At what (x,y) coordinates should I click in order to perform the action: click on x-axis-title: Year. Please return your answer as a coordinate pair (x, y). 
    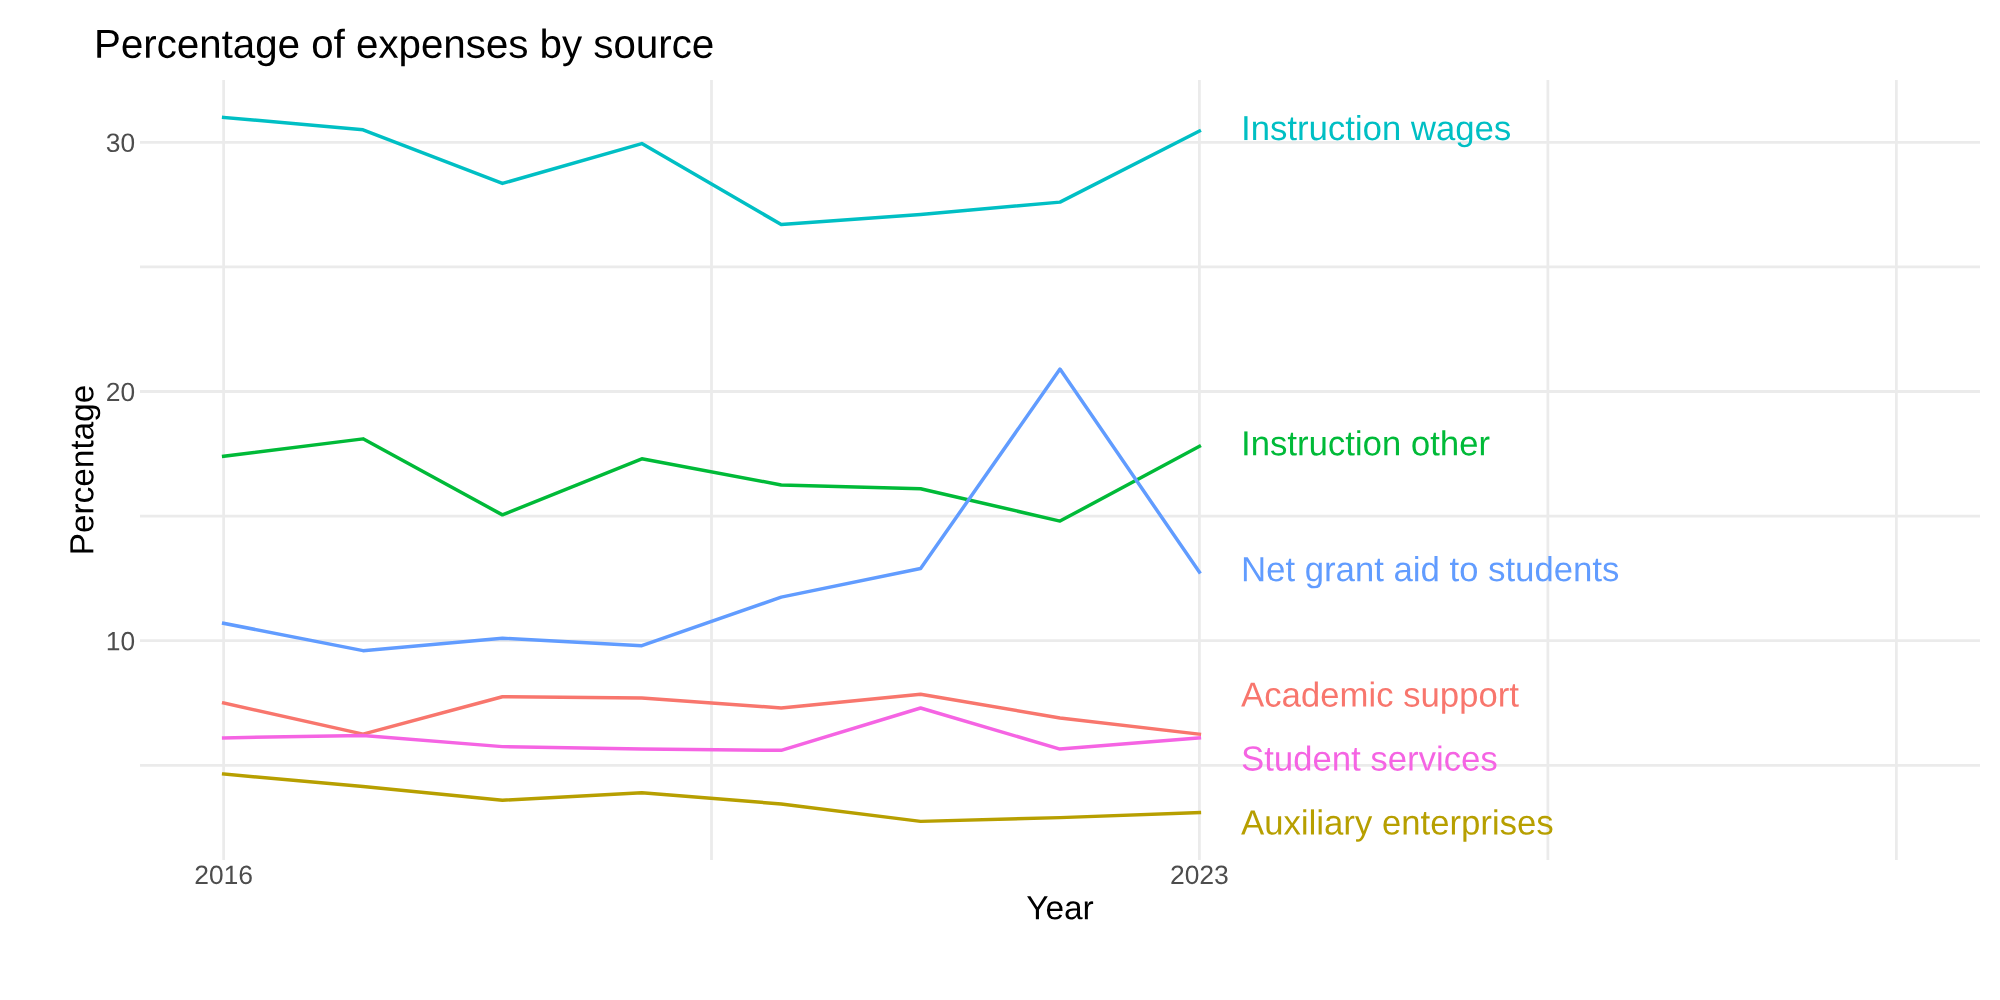
    Looking at the image, I should click on (1060, 908).